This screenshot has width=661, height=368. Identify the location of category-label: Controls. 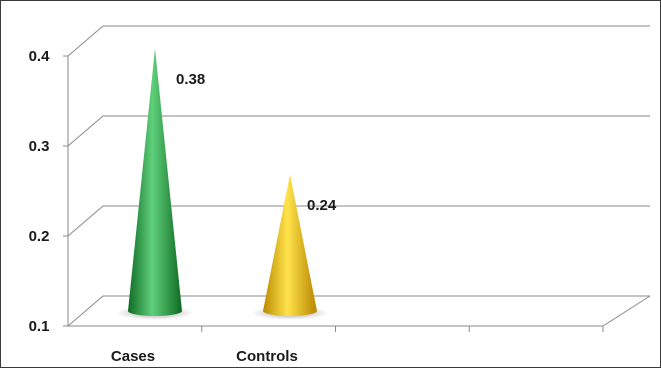
(267, 356).